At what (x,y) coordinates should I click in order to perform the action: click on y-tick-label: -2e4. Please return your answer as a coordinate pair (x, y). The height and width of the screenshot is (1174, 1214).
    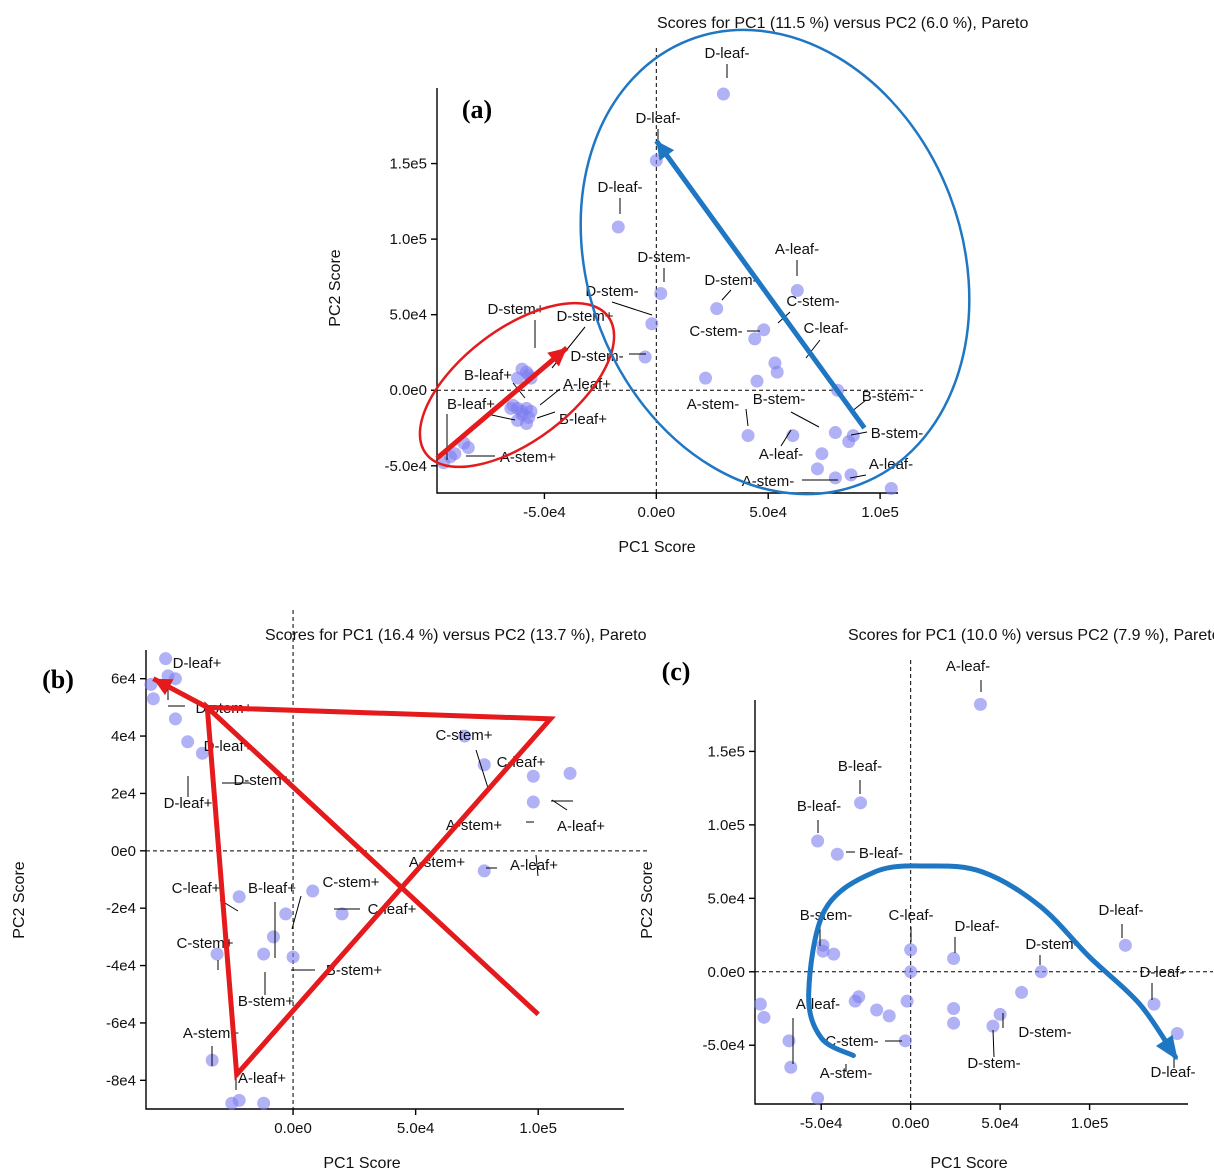
    Looking at the image, I should click on (121, 908).